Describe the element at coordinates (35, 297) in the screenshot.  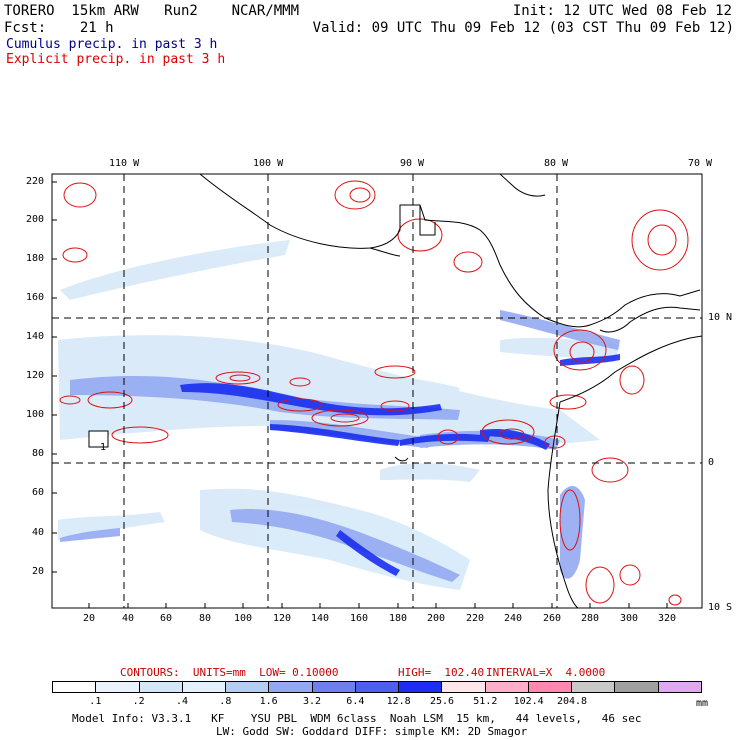
I see `y-tick-label: 160` at that location.